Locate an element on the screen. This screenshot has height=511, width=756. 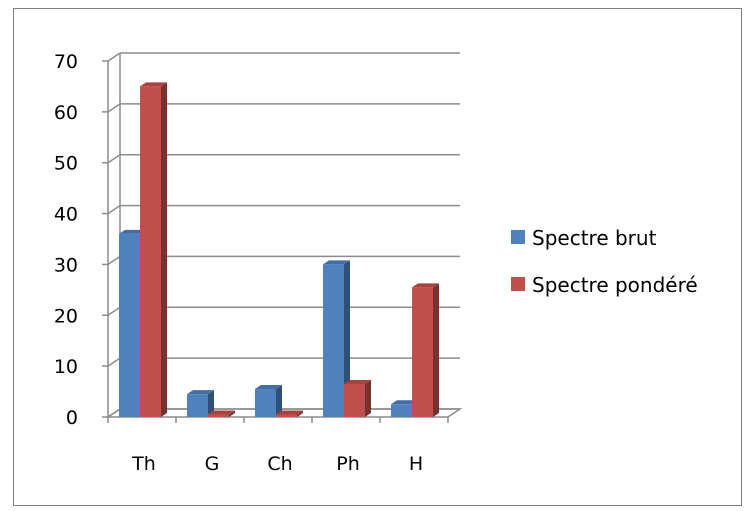
y-tick-label: 10 is located at coordinates (66, 367).